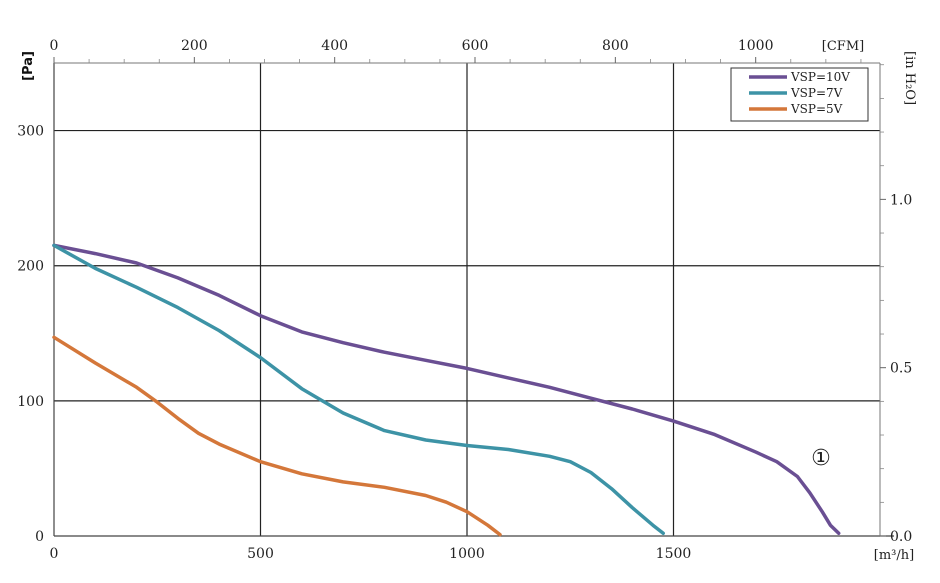  I want to click on x-tick-label: 0, so click(54, 554).